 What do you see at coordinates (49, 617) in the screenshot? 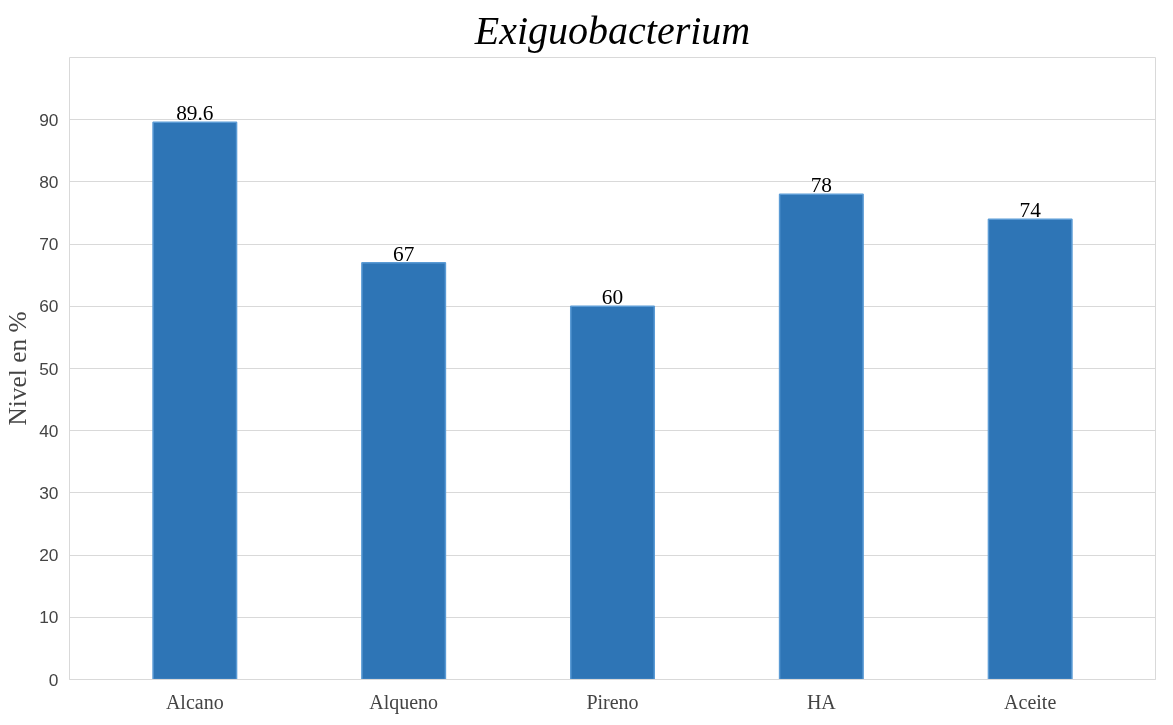
I see `y-tick-label: 10` at bounding box center [49, 617].